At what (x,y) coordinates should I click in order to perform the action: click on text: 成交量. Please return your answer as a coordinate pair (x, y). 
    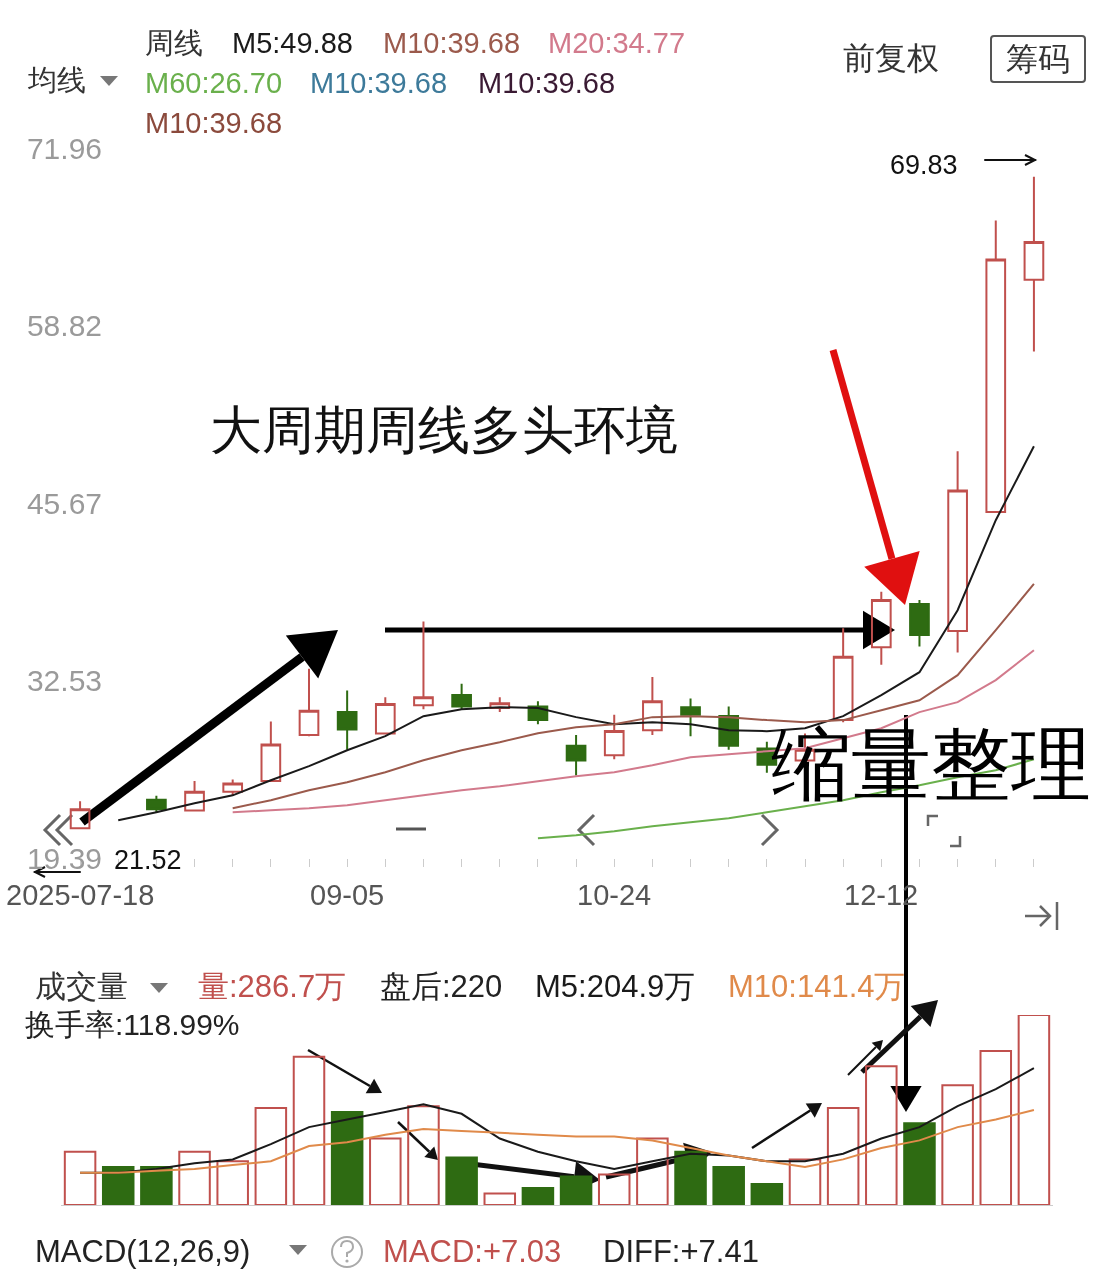
    Looking at the image, I should click on (81, 987).